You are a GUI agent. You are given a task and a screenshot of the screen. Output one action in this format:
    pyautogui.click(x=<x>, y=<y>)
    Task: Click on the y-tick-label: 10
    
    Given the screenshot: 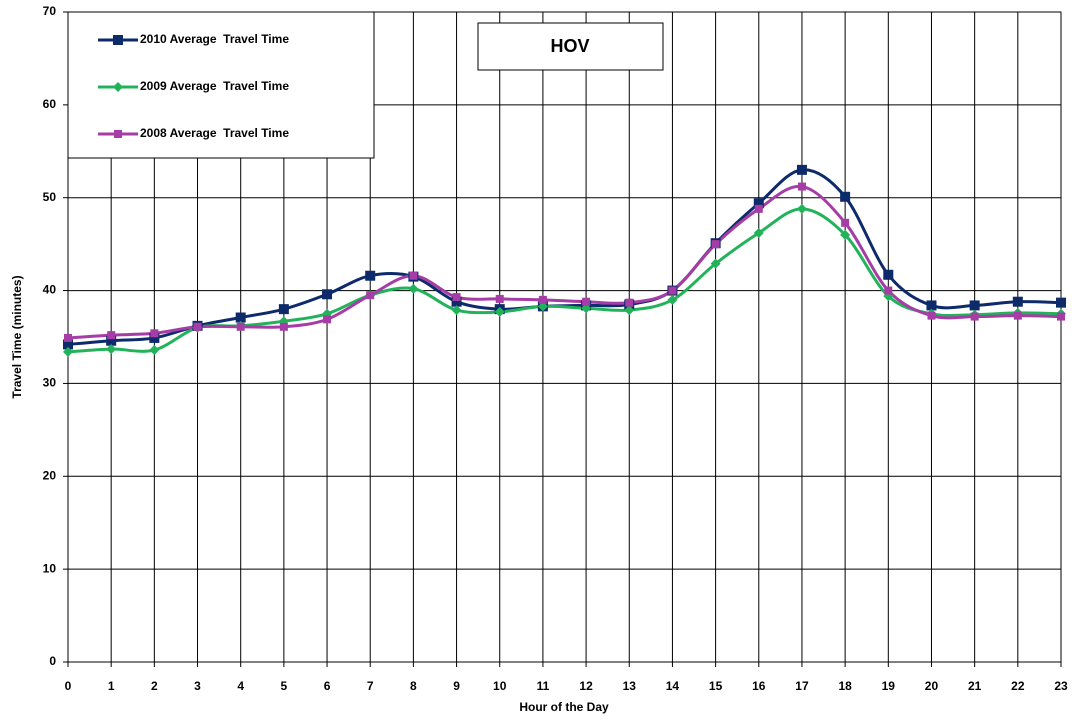 What is the action you would take?
    pyautogui.click(x=50, y=568)
    